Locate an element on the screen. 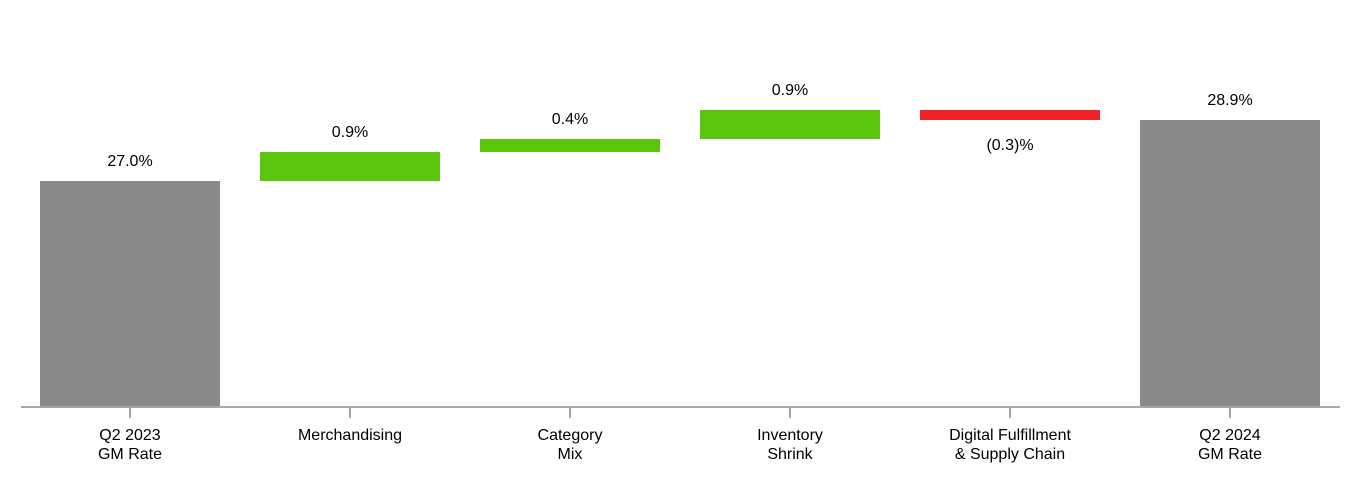 The image size is (1360, 480). x-axis-category-label: Inventory Shrink is located at coordinates (790, 445).